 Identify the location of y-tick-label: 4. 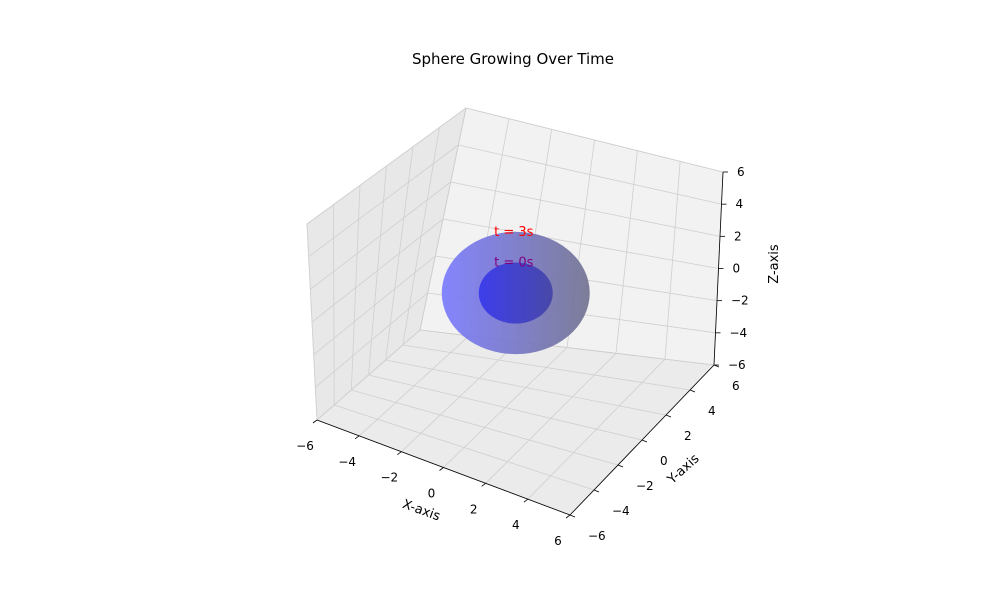
(712, 411).